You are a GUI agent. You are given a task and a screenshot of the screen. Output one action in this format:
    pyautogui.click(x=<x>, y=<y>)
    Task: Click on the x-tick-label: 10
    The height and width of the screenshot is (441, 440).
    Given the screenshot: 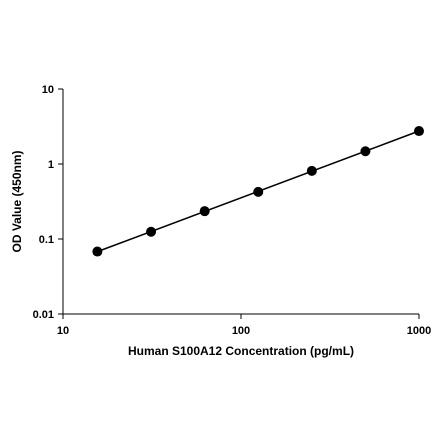 What is the action you would take?
    pyautogui.click(x=63, y=331)
    